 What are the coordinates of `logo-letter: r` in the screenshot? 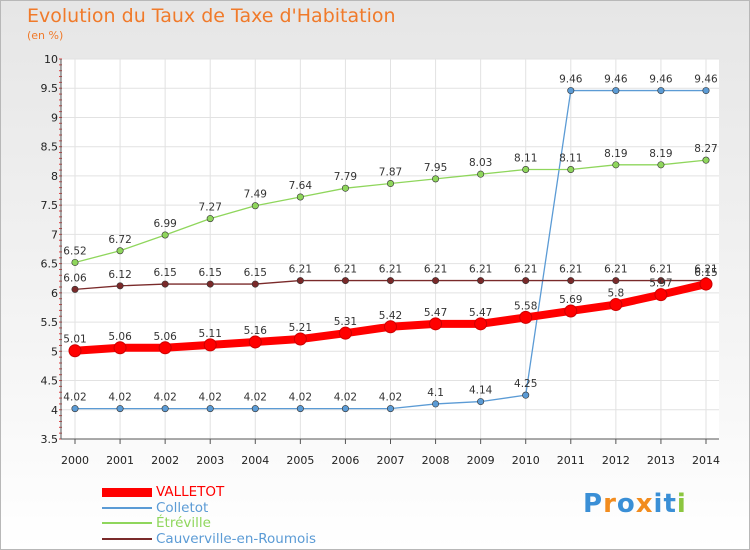 It's located at (610, 504).